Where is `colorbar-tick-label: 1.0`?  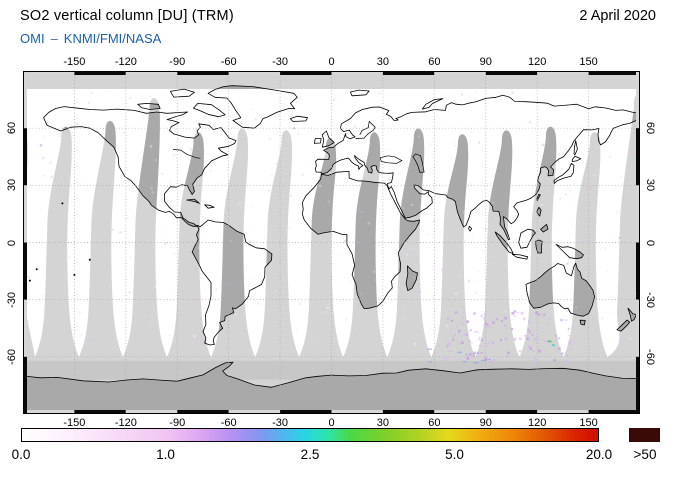
colorbar-tick-label: 1.0 is located at coordinates (165, 454).